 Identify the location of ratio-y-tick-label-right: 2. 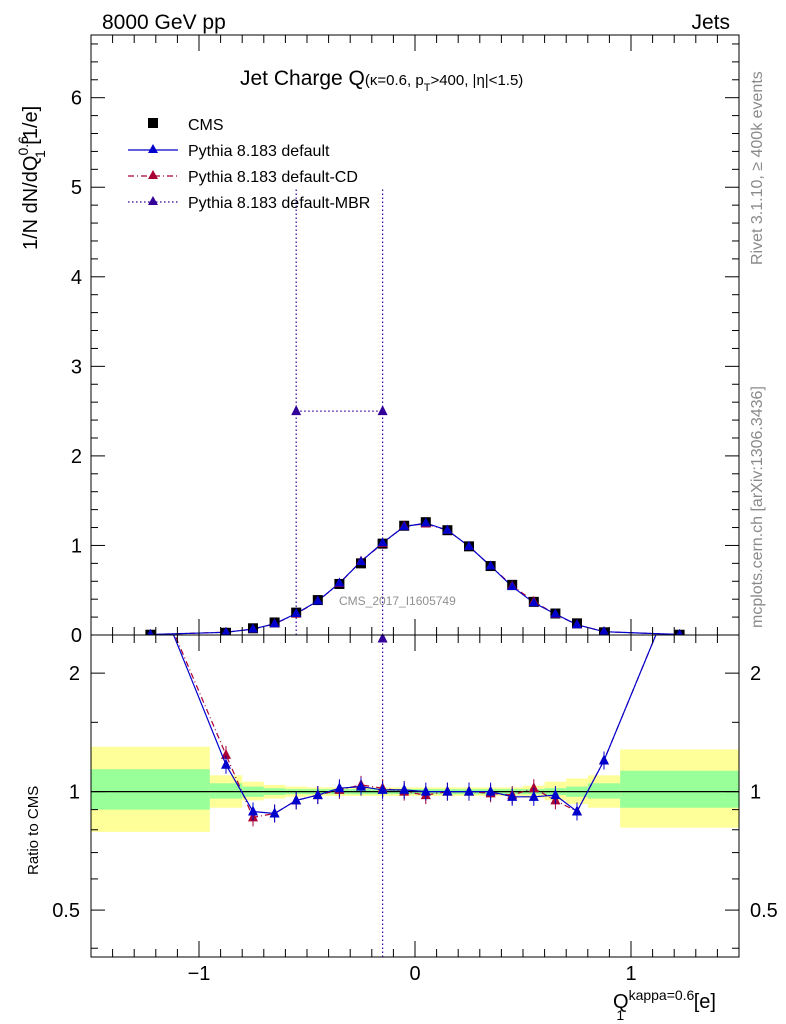
(755, 674).